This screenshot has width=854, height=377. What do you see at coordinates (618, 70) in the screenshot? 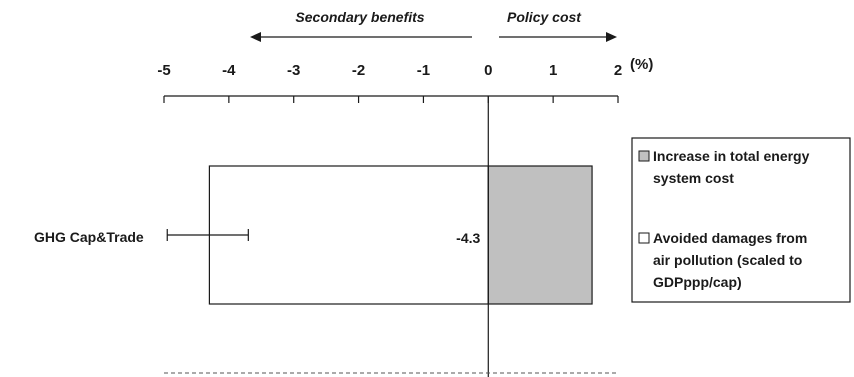
I see `axis-tick-label: 2` at bounding box center [618, 70].